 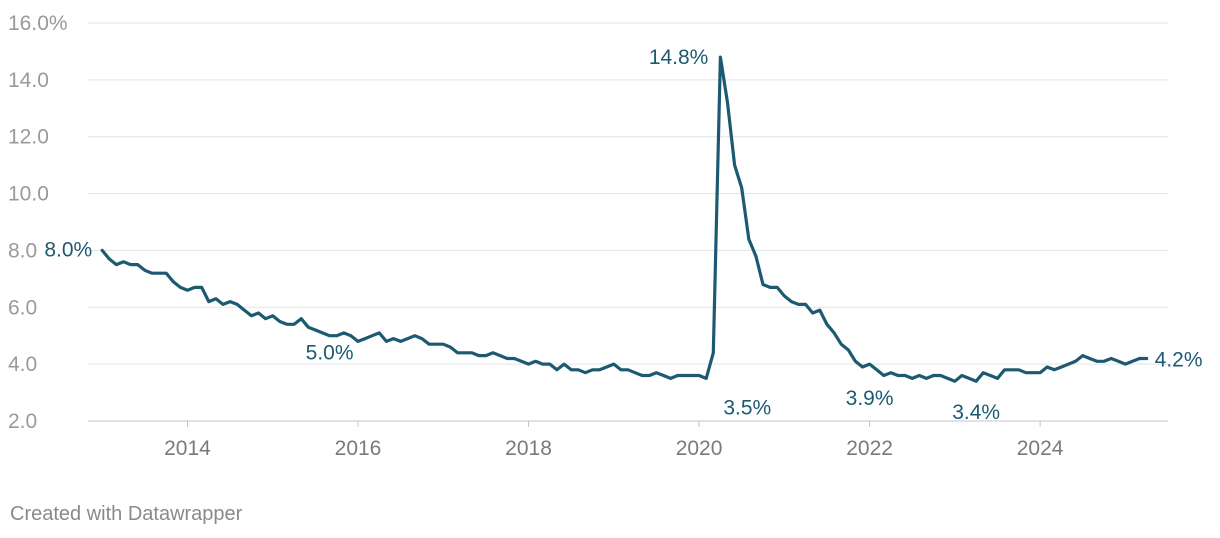 What do you see at coordinates (330, 353) in the screenshot?
I see `data-label: 5.0%` at bounding box center [330, 353].